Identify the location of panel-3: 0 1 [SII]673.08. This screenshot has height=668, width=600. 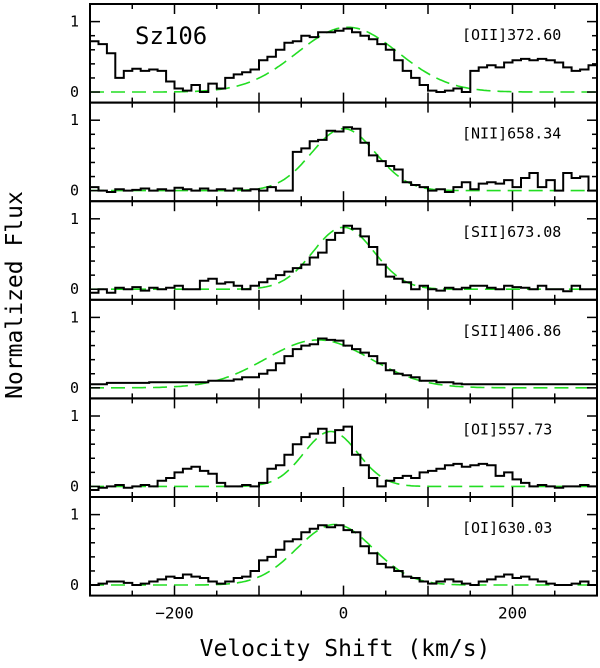
(334, 250).